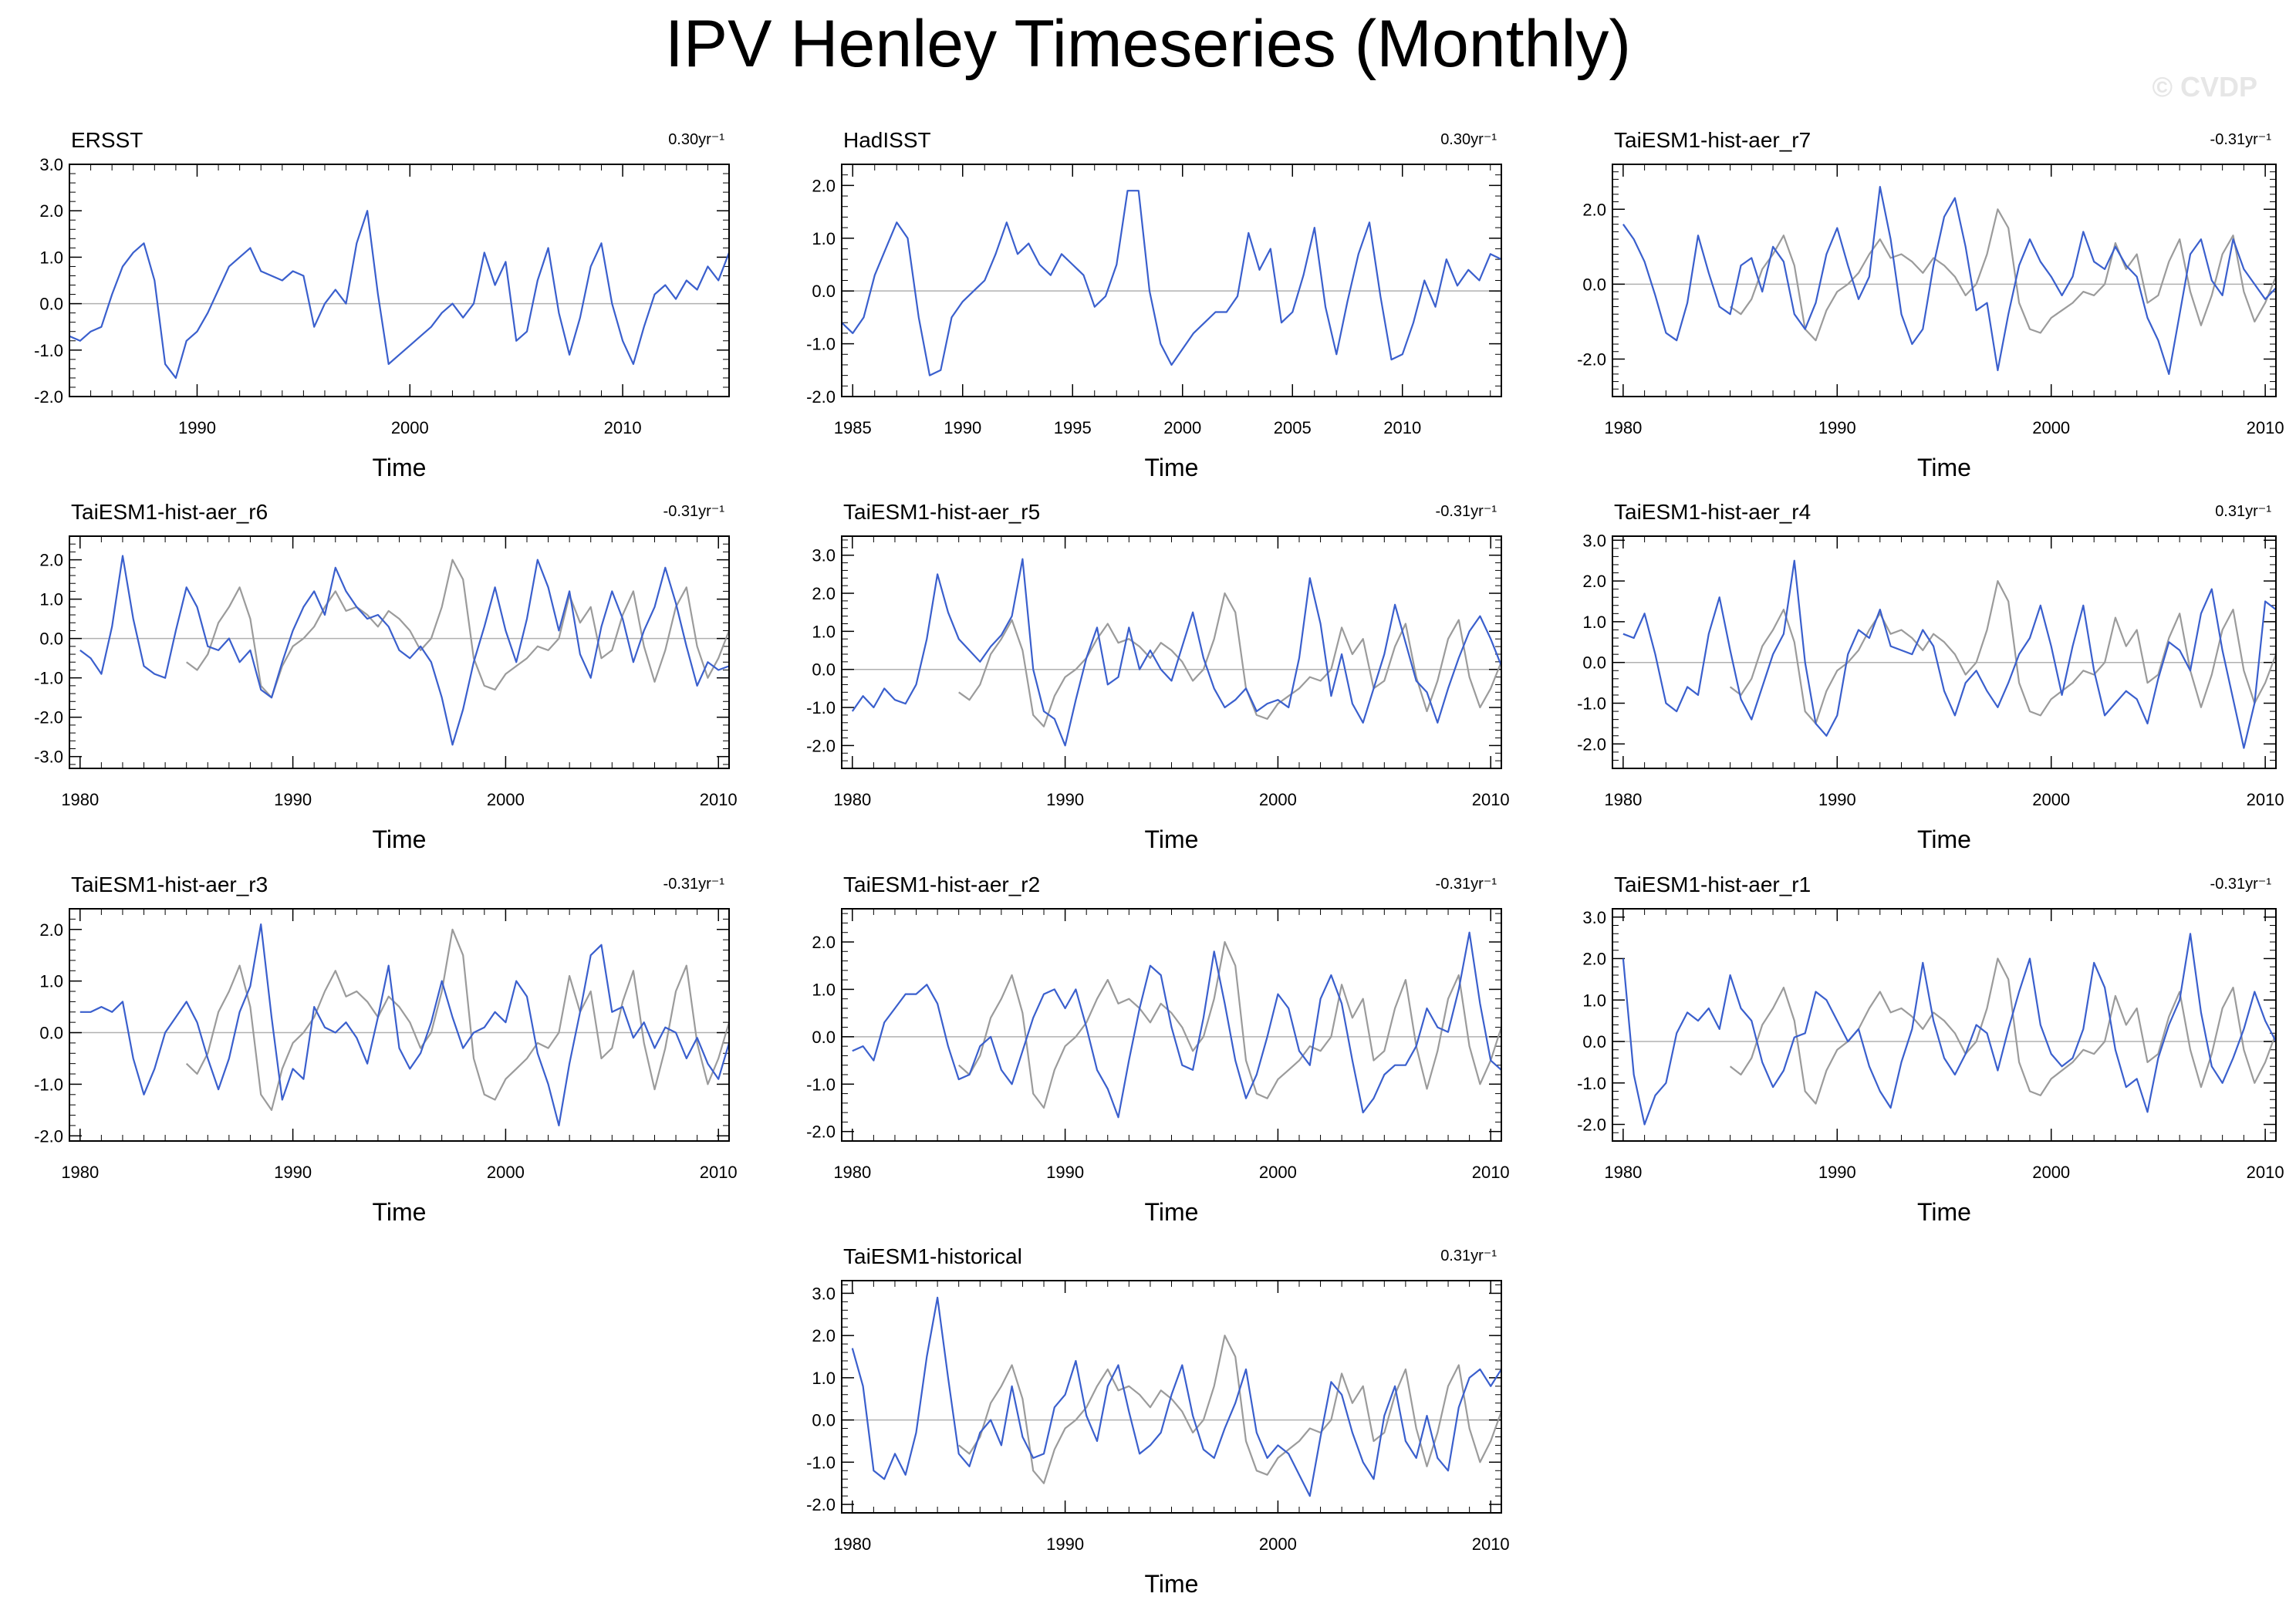  I want to click on panel-title: TaiESM1-hist-aer_r7, so click(1712, 140).